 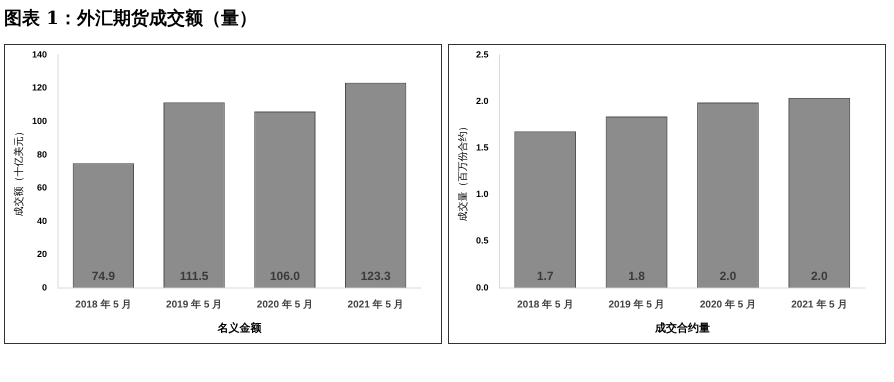 I want to click on data-label: 74.9, so click(x=104, y=276).